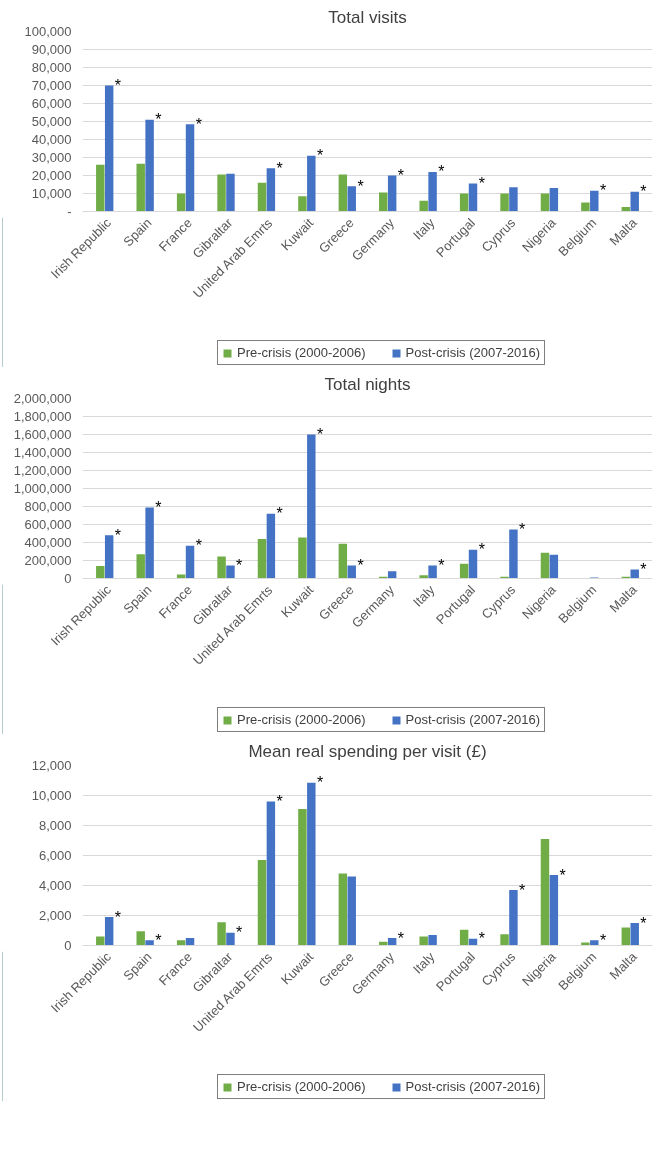  Describe the element at coordinates (48, 524) in the screenshot. I see `y-tick-label: 600,000` at that location.